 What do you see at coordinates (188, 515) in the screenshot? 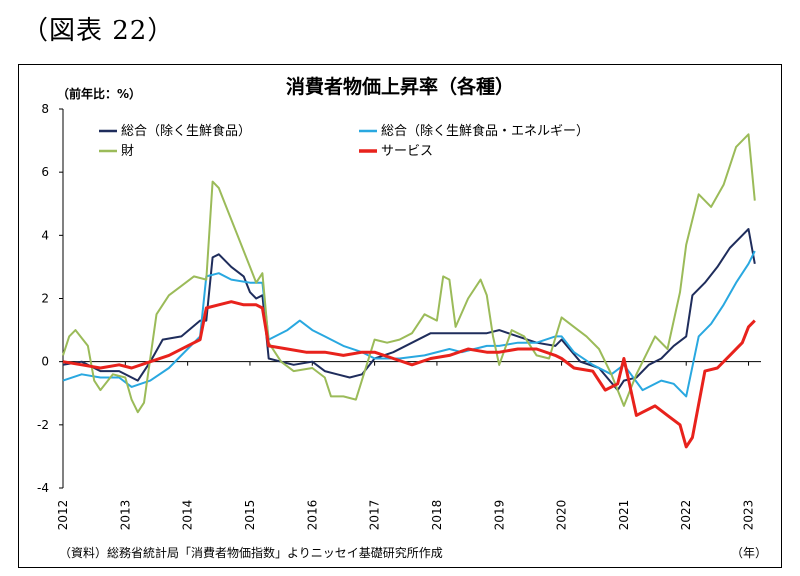
I see `x-tick-label: 2014` at bounding box center [188, 515].